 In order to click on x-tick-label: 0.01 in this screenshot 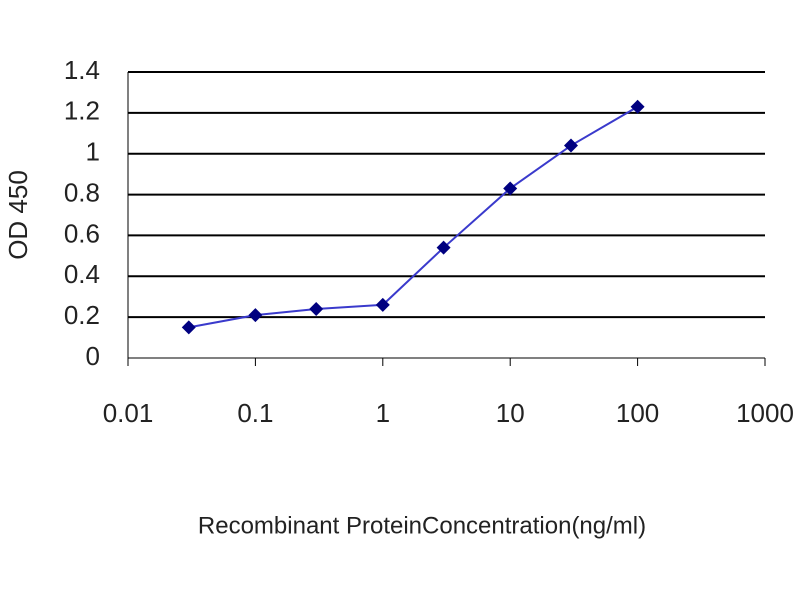, I will do `click(128, 413)`.